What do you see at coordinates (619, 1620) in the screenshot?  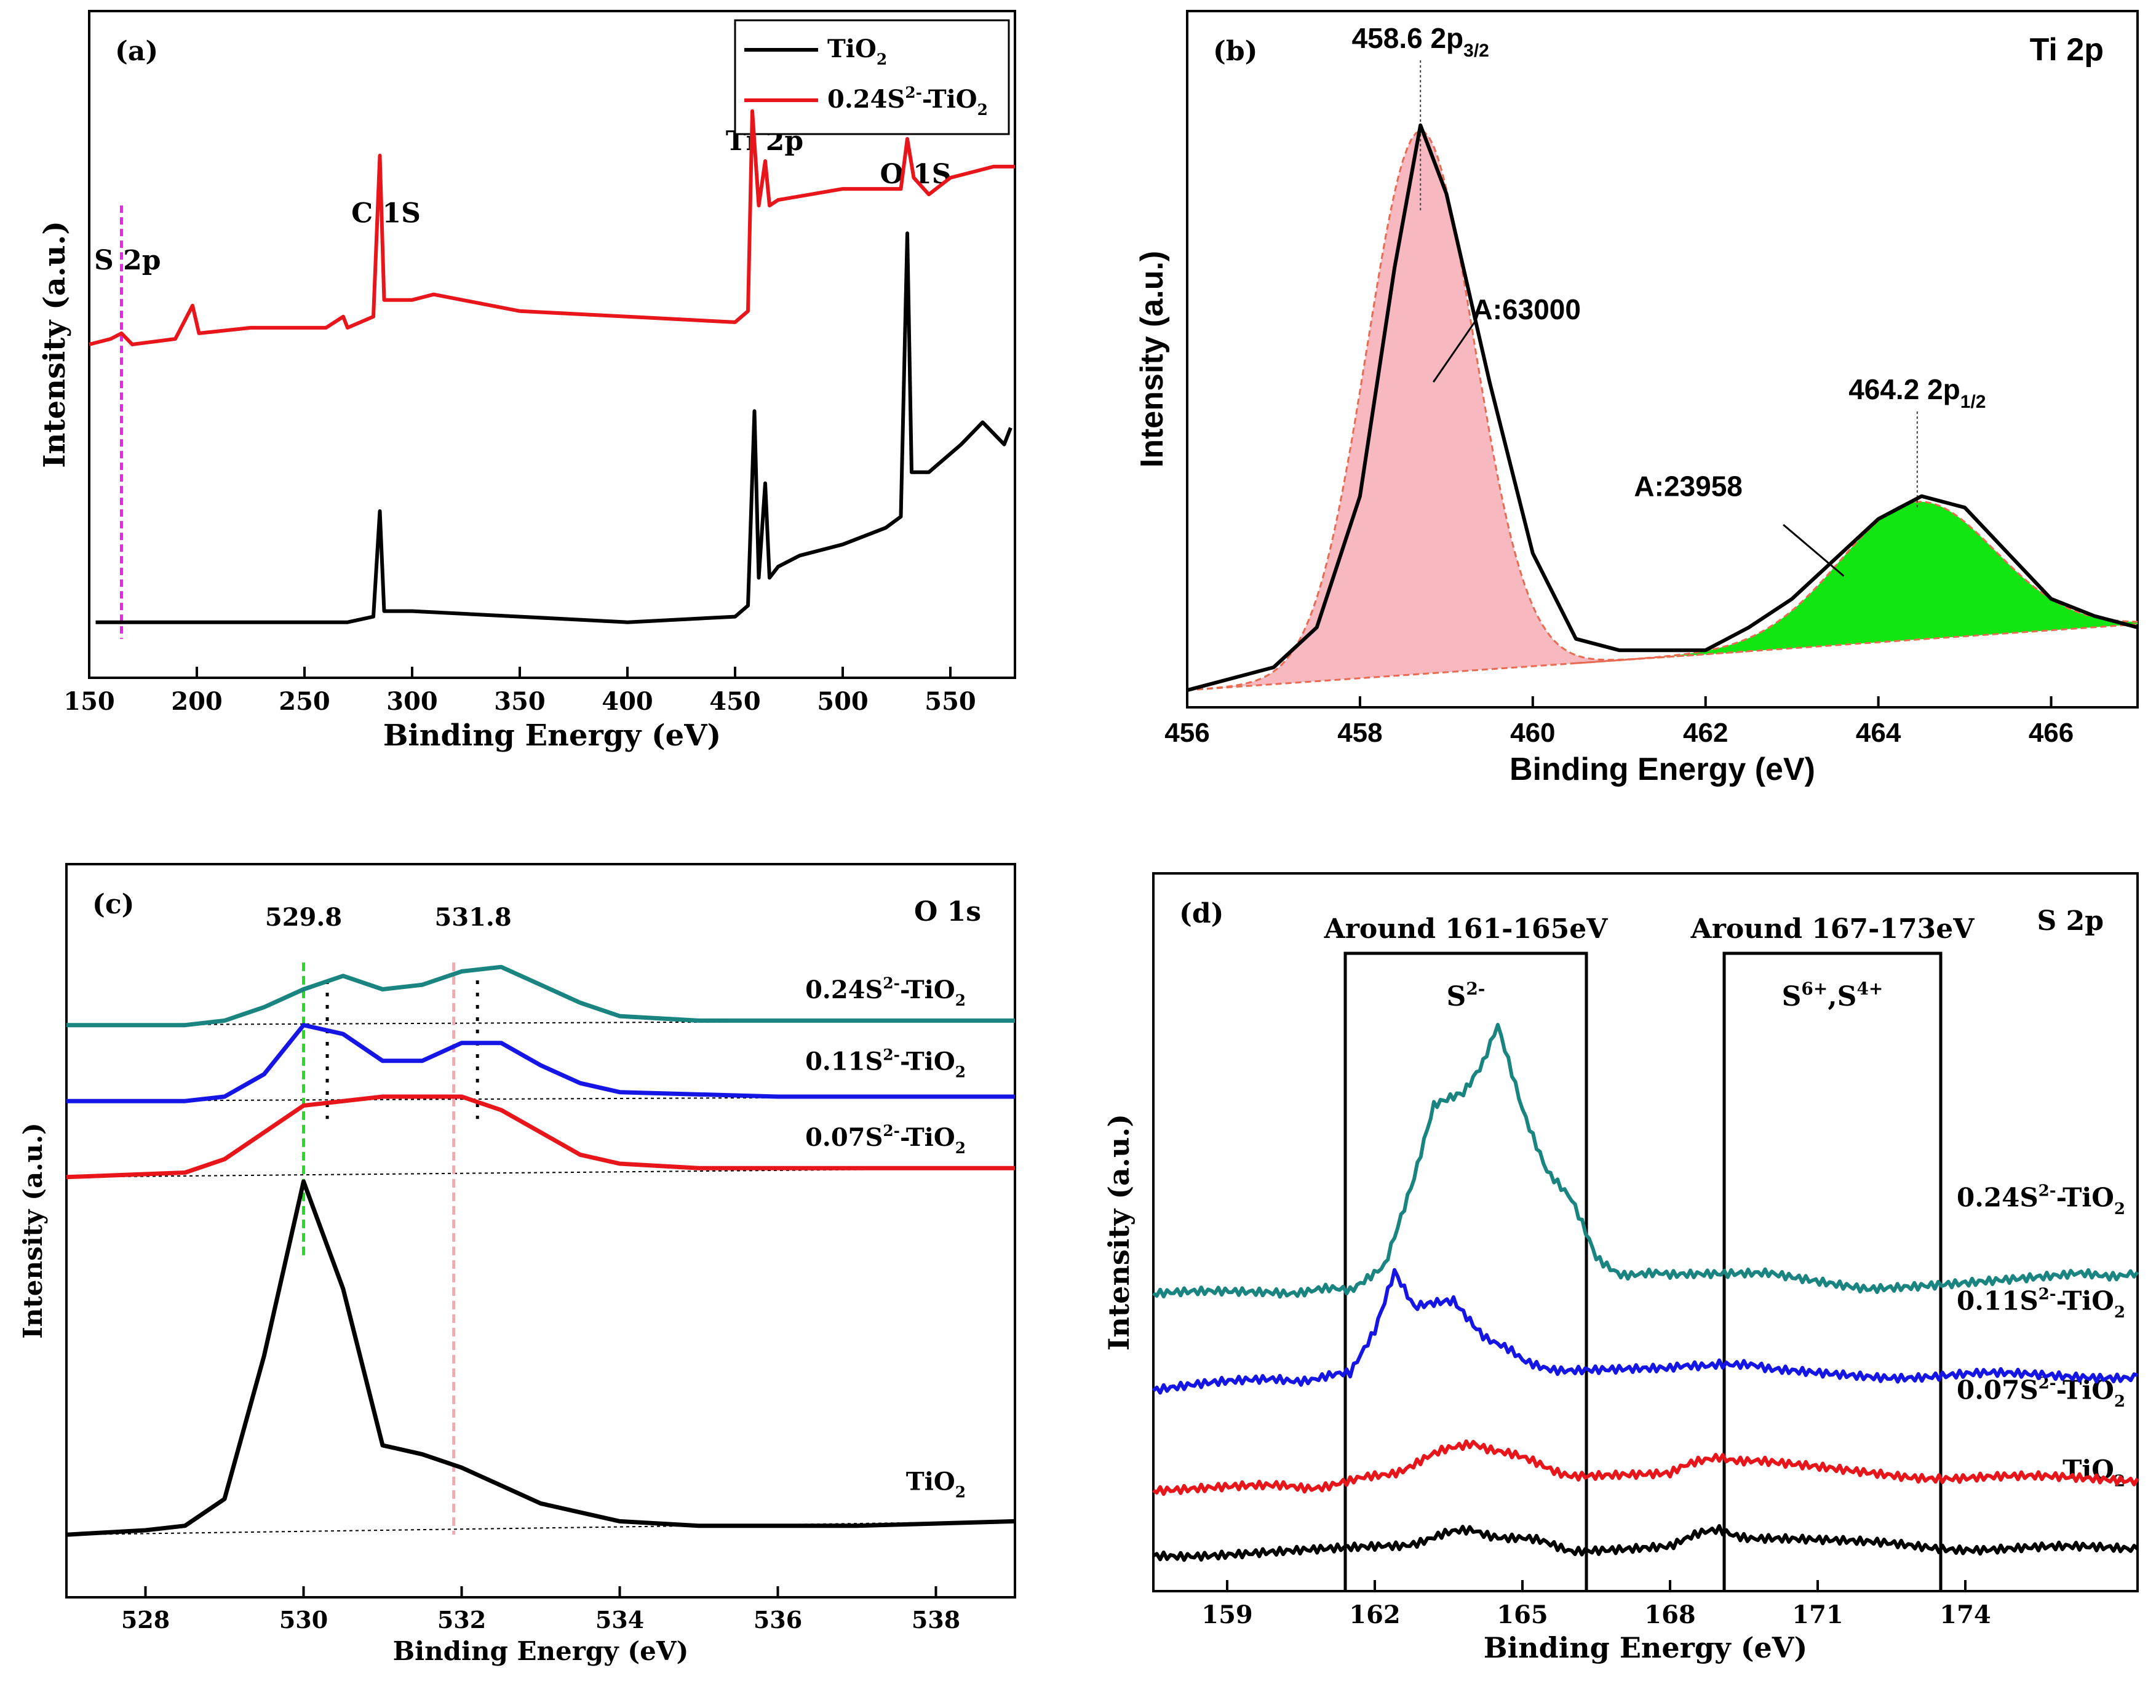 I see `x-tick-label: 534` at bounding box center [619, 1620].